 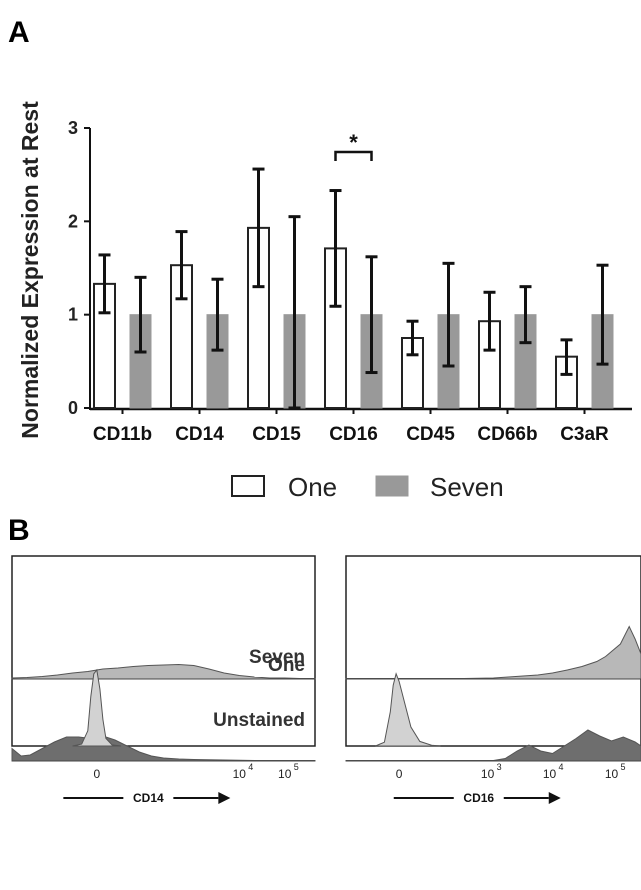 What do you see at coordinates (148, 798) in the screenshot?
I see `x-axis-label: CD14` at bounding box center [148, 798].